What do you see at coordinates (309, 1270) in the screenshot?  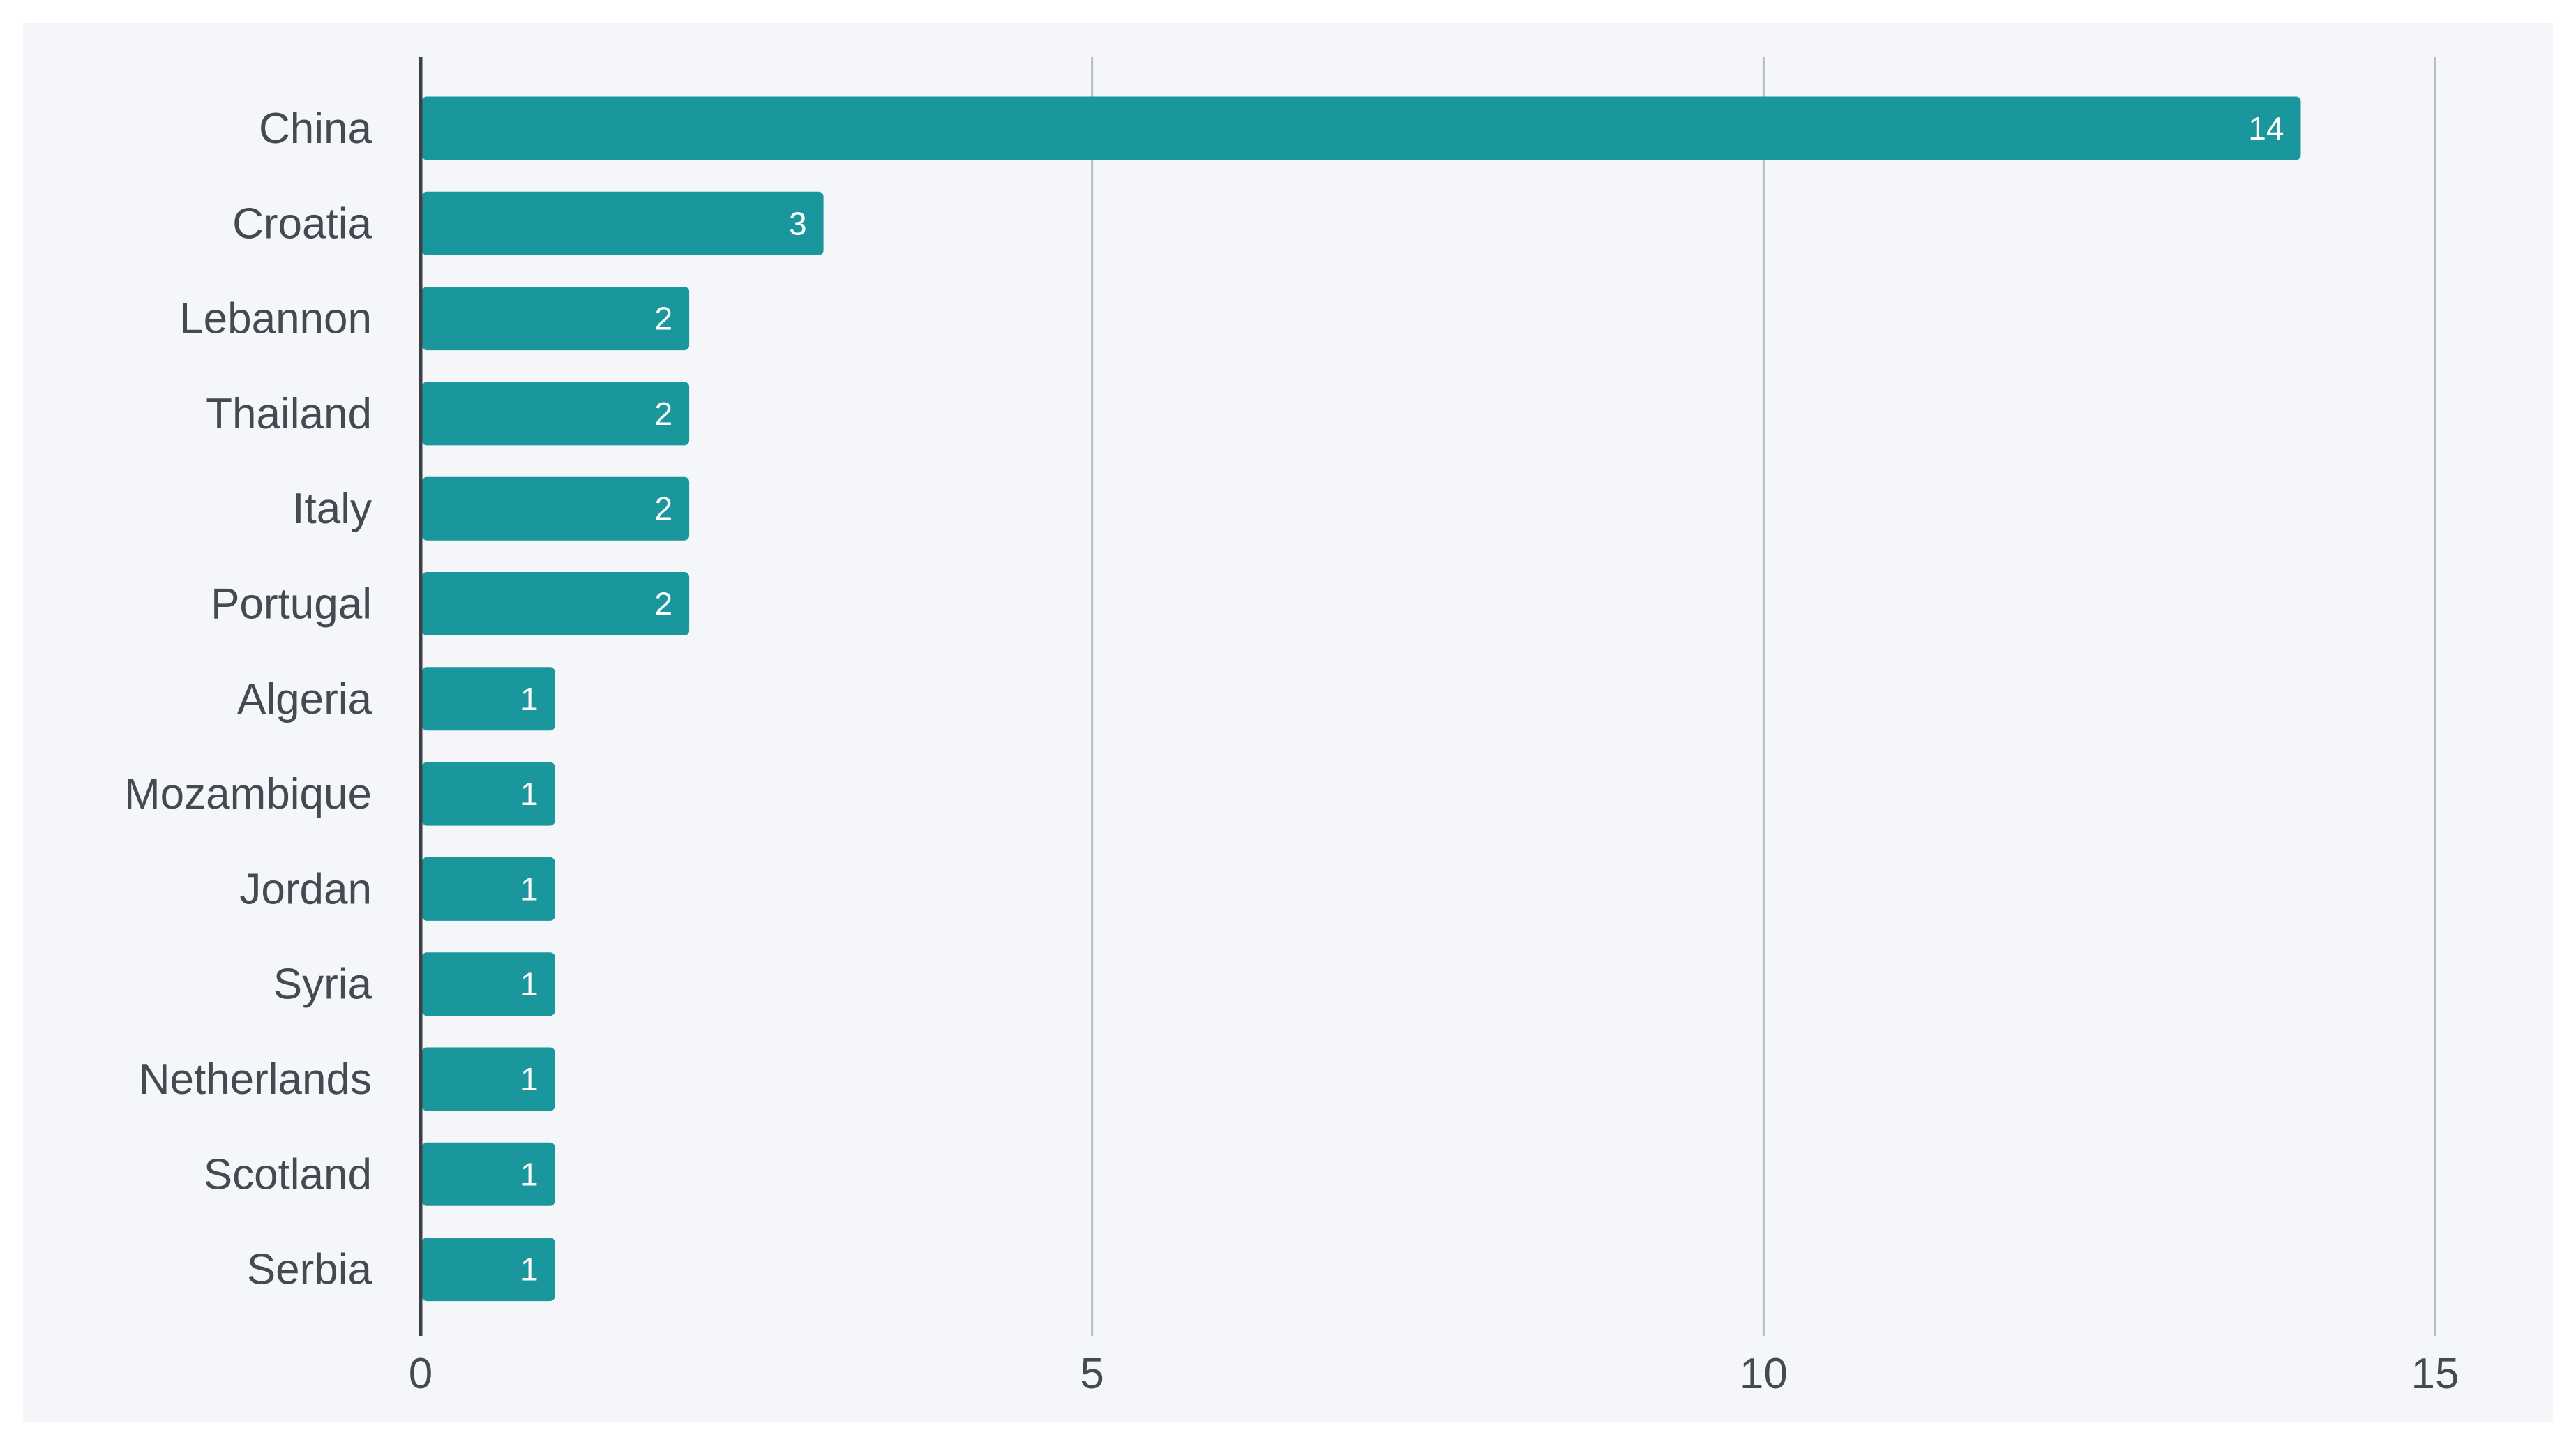 I see `category-label: Serbia` at bounding box center [309, 1270].